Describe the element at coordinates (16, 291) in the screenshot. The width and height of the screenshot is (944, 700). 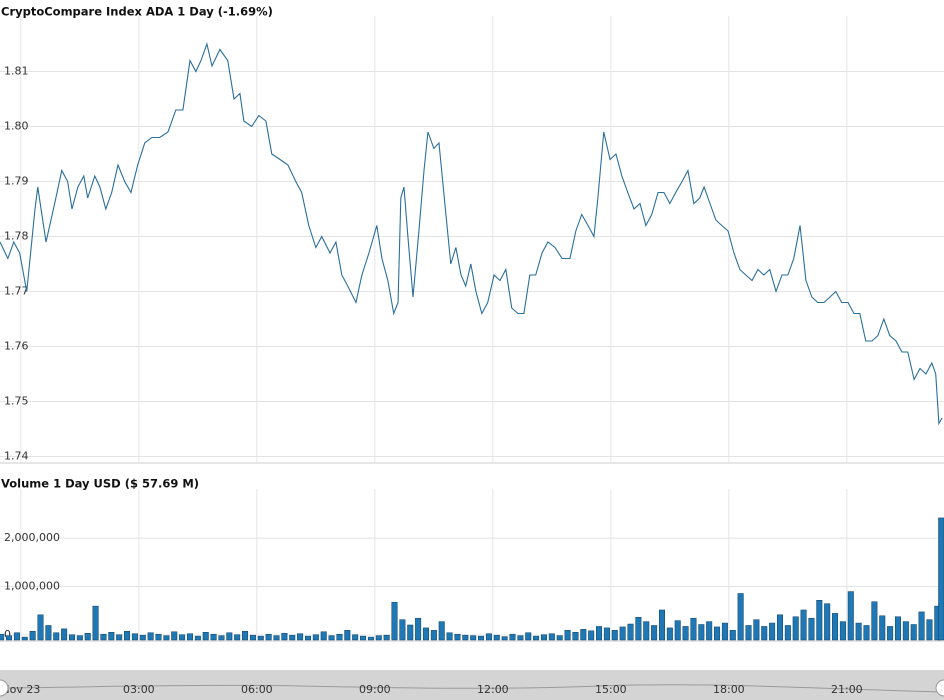
I see `y-tick-label: 1.77` at that location.